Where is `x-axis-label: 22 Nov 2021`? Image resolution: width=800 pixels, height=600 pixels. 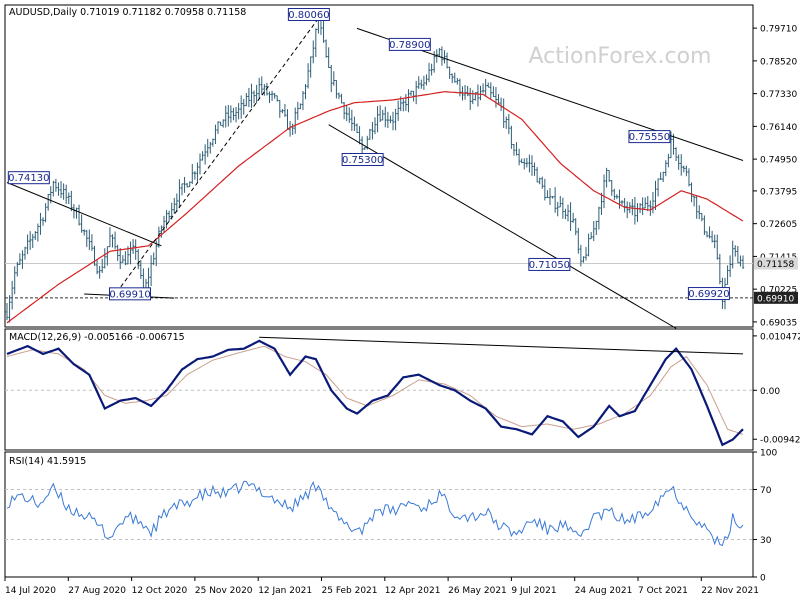
x-axis-label: 22 Nov 2021 is located at coordinates (730, 591).